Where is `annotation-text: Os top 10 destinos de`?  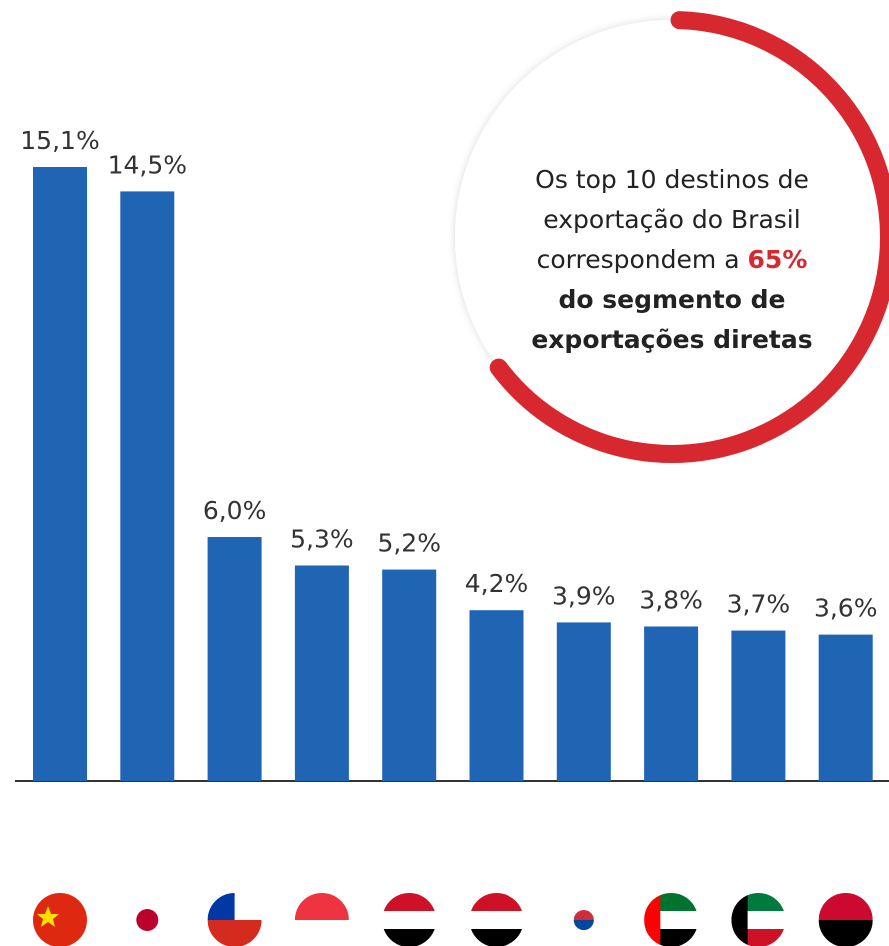
annotation-text: Os top 10 destinos de is located at coordinates (672, 179).